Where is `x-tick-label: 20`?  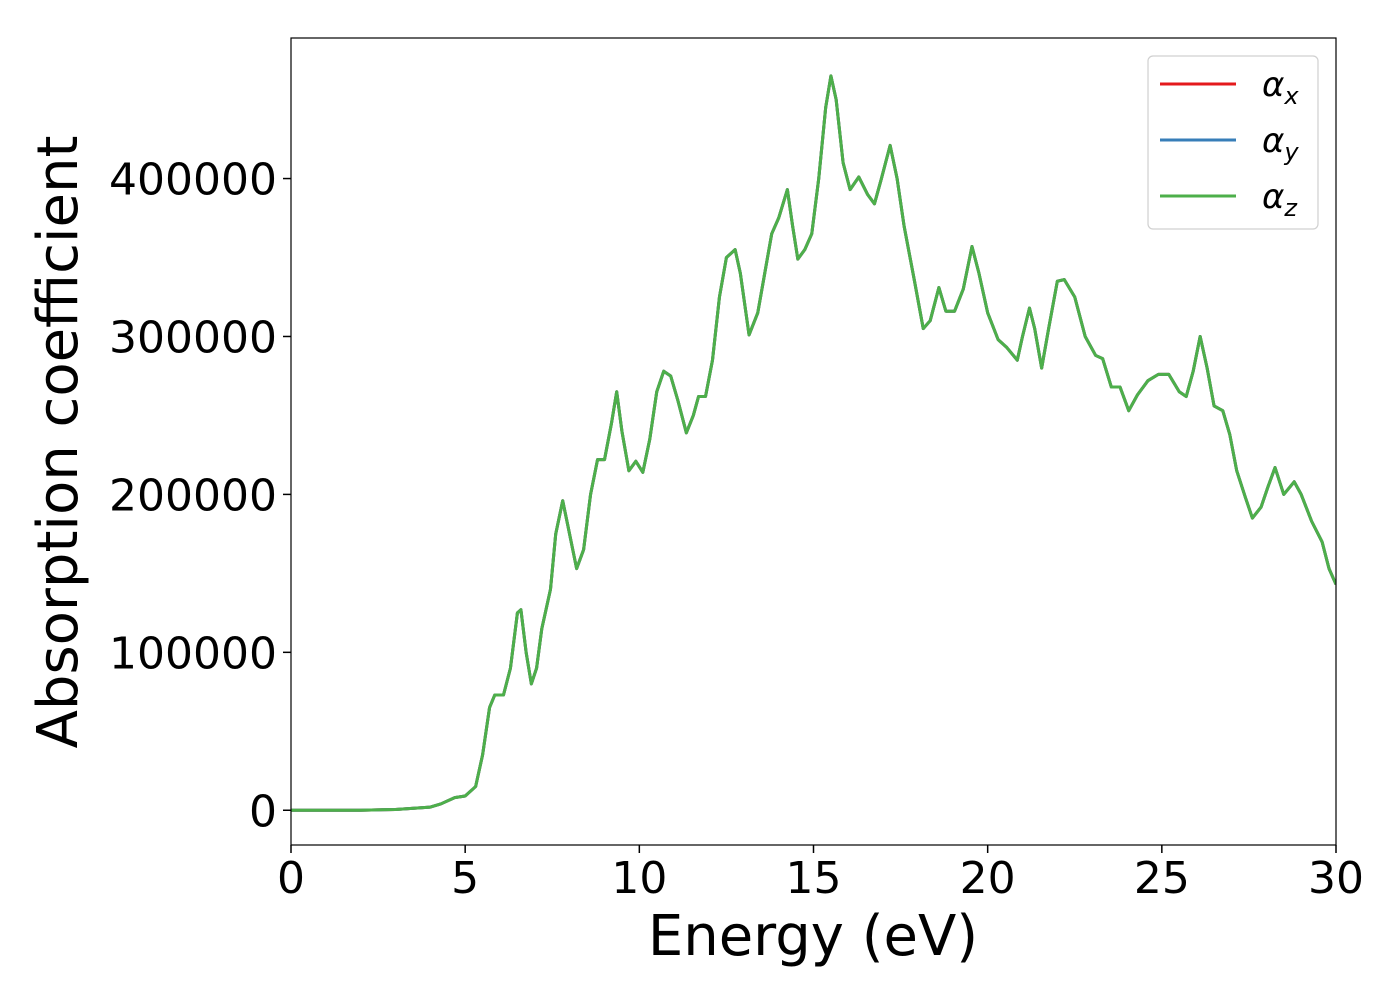
x-tick-label: 20 is located at coordinates (988, 878).